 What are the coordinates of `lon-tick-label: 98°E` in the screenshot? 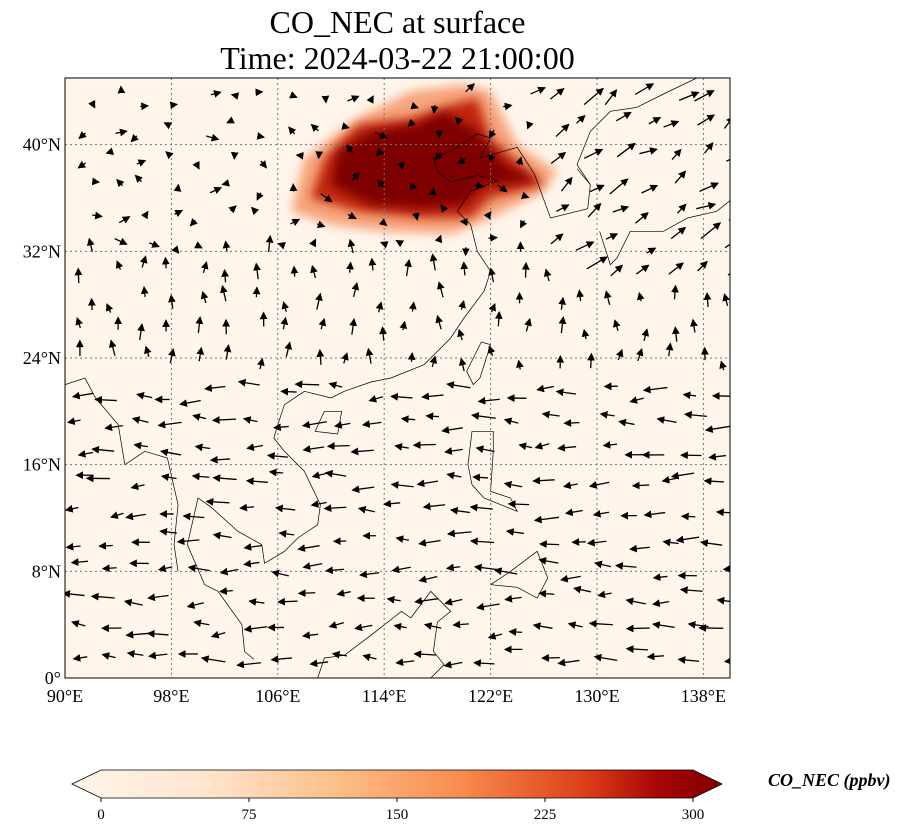 It's located at (171, 696).